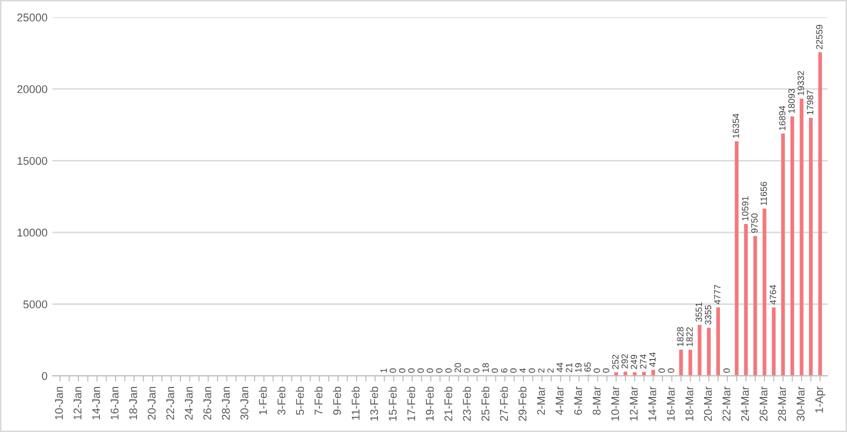 The image size is (847, 432). I want to click on x-tick-label: 1-Feb, so click(262, 400).